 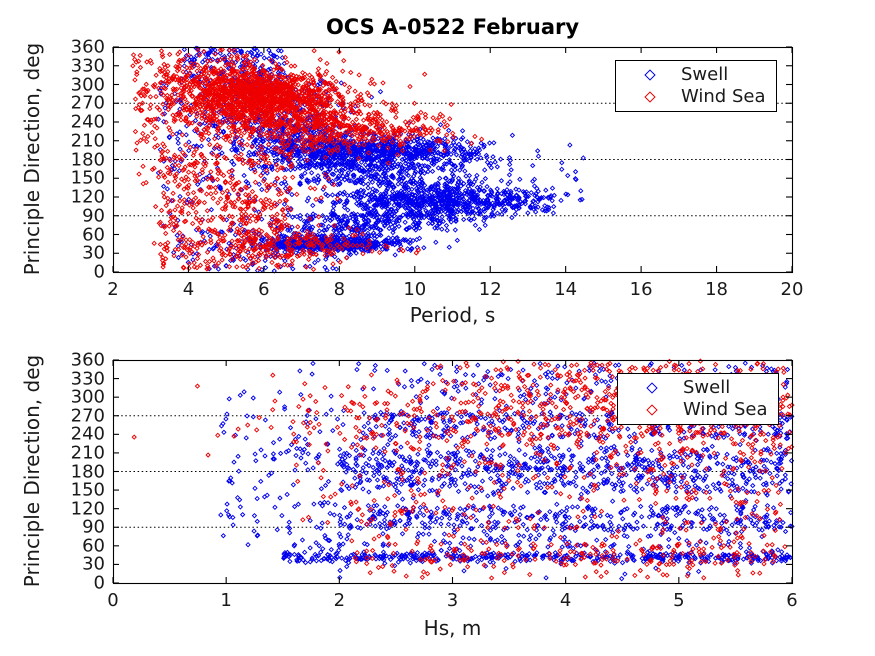 I want to click on x-tick-label: 14, so click(x=566, y=289).